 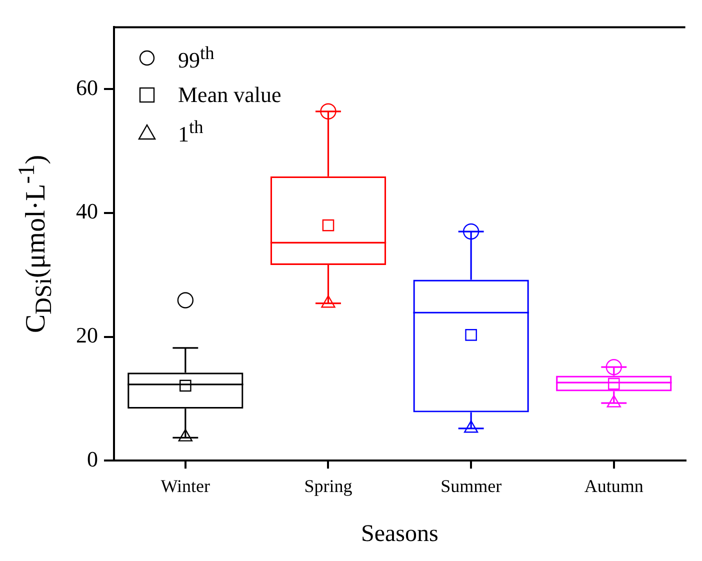 I want to click on legend-label: 99$^{th}$, so click(x=196, y=57).